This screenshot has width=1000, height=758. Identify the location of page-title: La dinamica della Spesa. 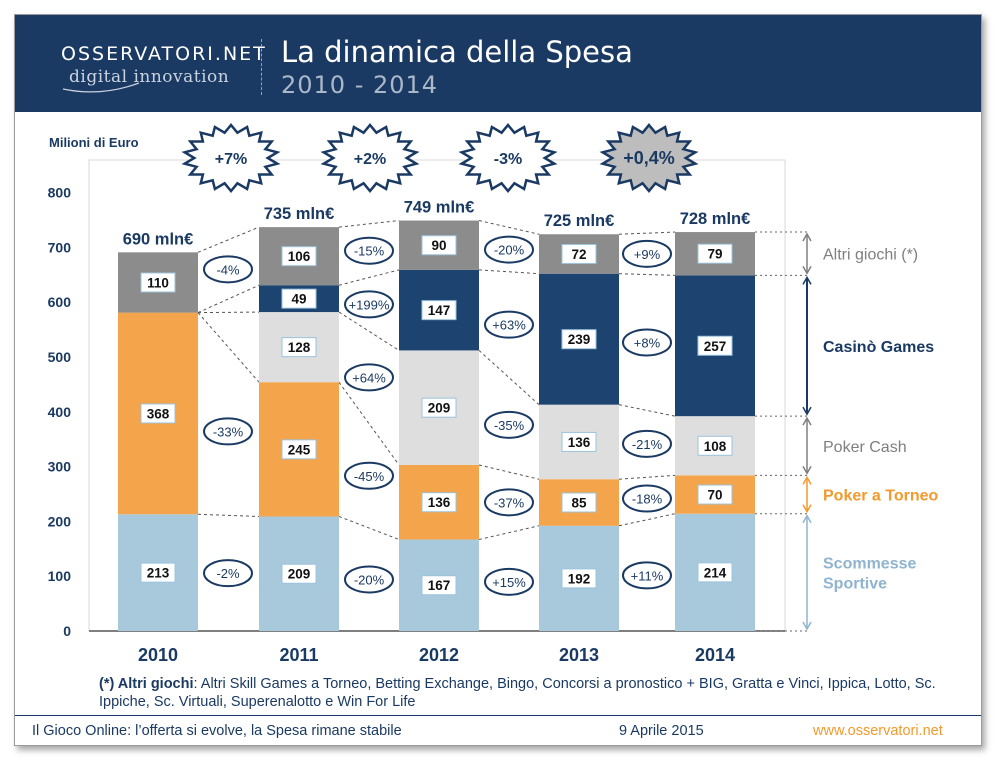
(457, 52).